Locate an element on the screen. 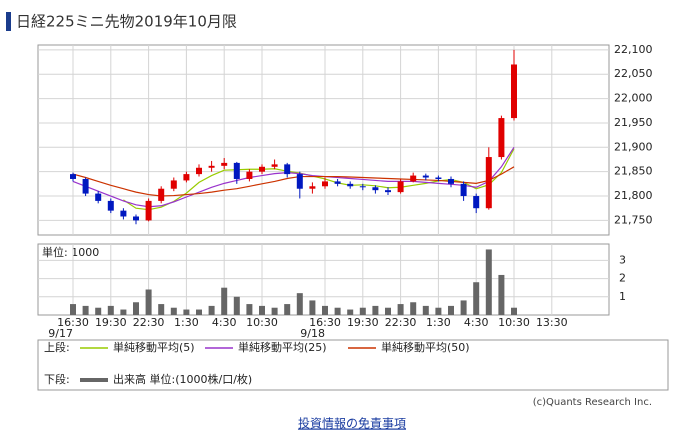 Image resolution: width=700 pixels, height=443 pixels. chart-title: 日経225ミニ先物2019年10月限 is located at coordinates (126, 22).